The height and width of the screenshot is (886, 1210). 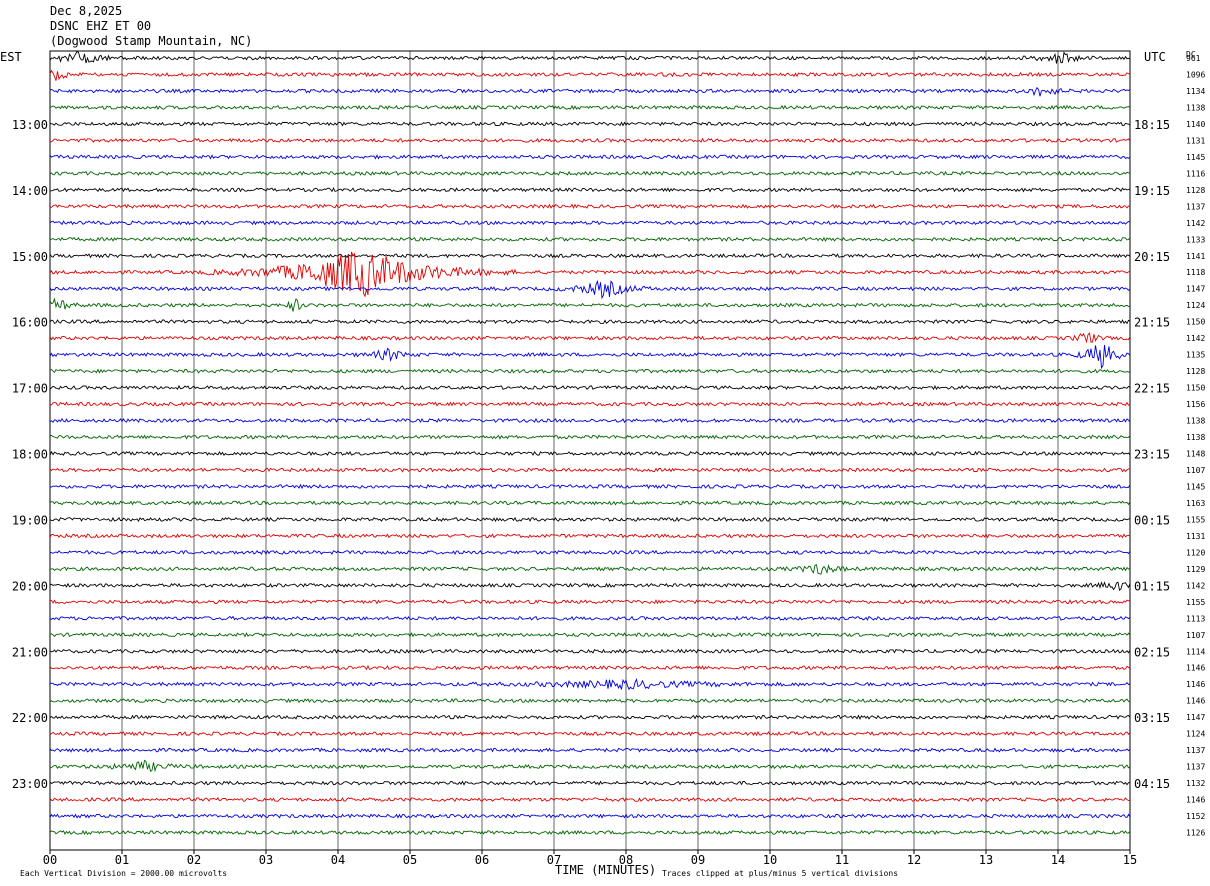 I want to click on right-hour-label: 03:15, so click(x=1152, y=718).